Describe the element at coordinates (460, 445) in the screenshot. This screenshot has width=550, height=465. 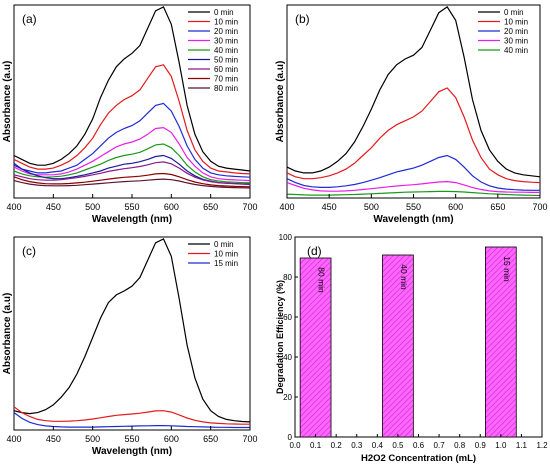
I see `x-tick-label: 0.8` at that location.